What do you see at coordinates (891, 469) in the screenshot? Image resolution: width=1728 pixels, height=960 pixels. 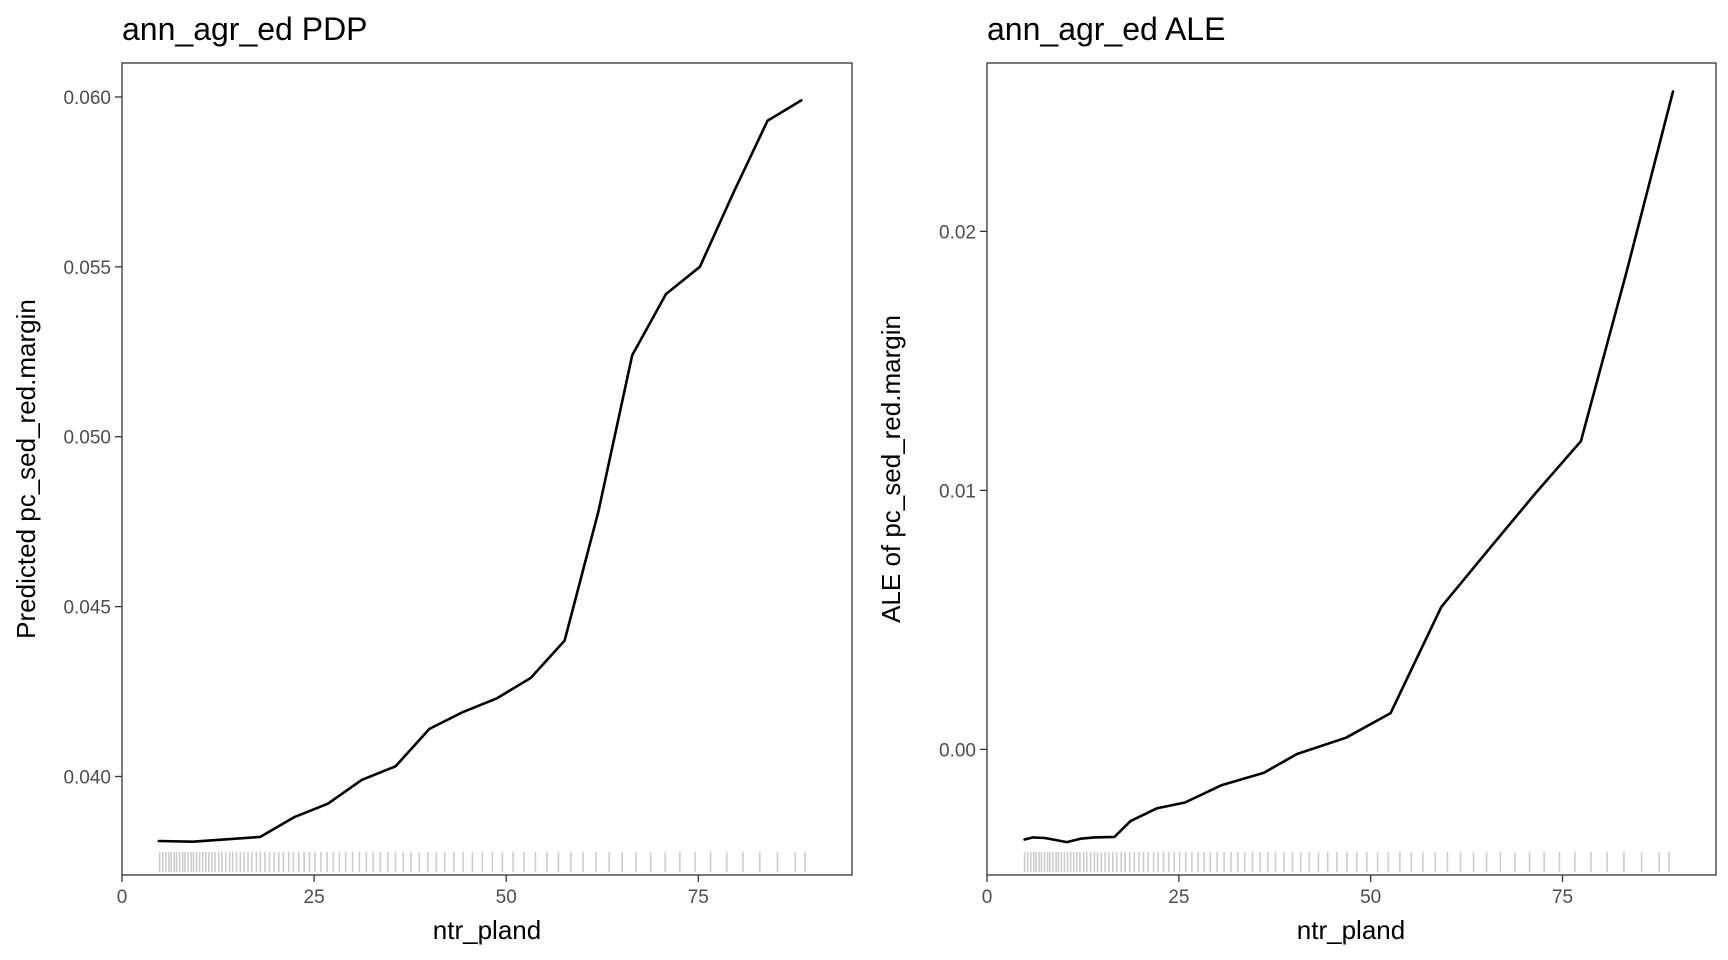 I see `ale-y-axis-title: ALE of pc_sed_red.margin` at bounding box center [891, 469].